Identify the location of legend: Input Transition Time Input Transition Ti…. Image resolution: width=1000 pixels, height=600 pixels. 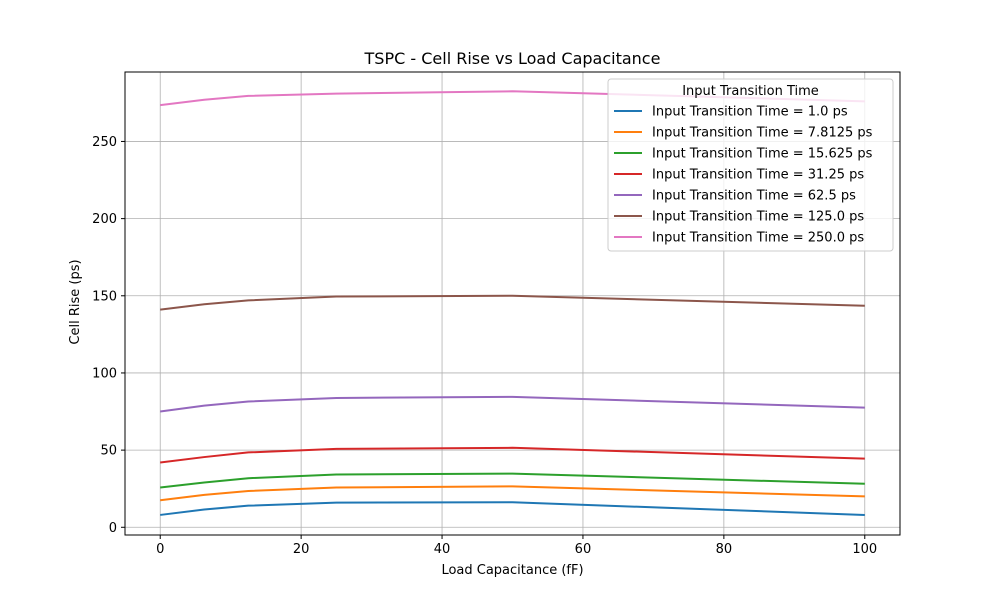
(750, 165).